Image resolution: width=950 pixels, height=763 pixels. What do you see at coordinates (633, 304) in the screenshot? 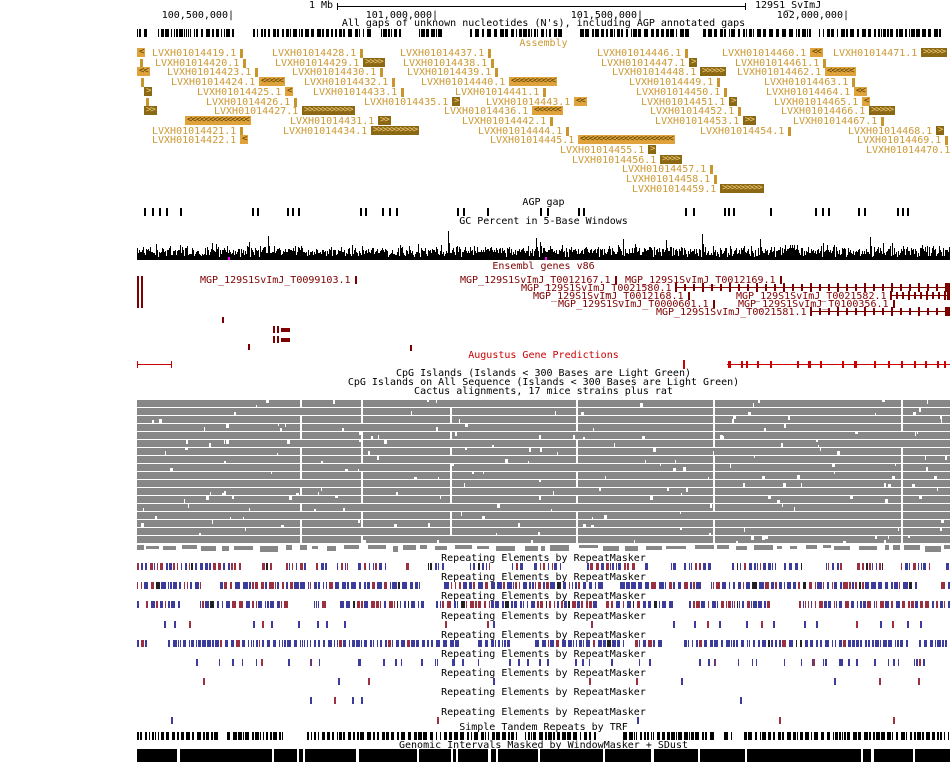
I see `ensembl-transcript-label: MGP_129S1SvImJ_T0000601.1` at bounding box center [633, 304].